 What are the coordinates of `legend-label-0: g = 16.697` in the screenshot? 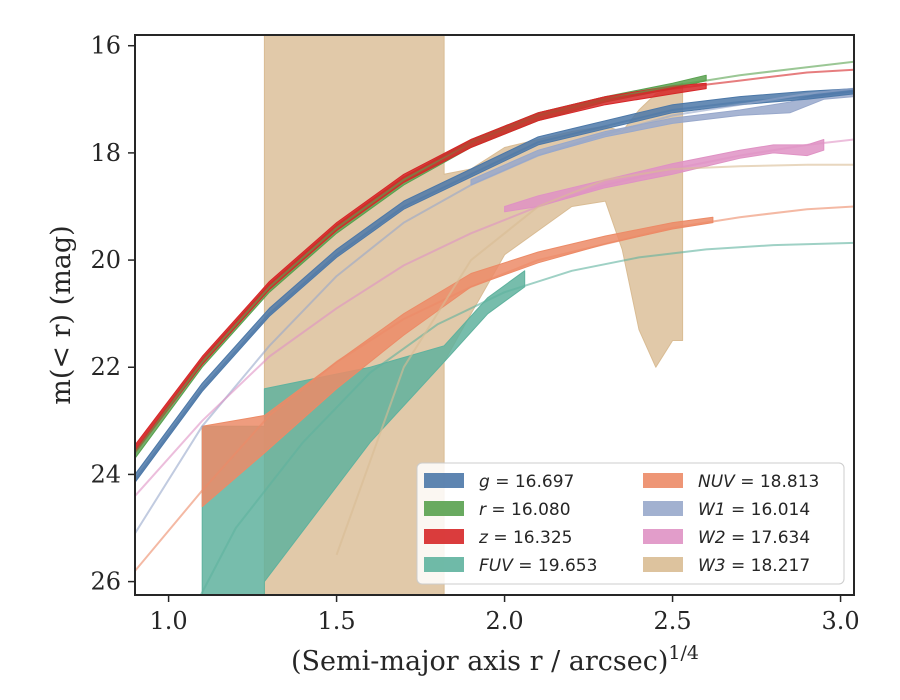 It's located at (526, 482).